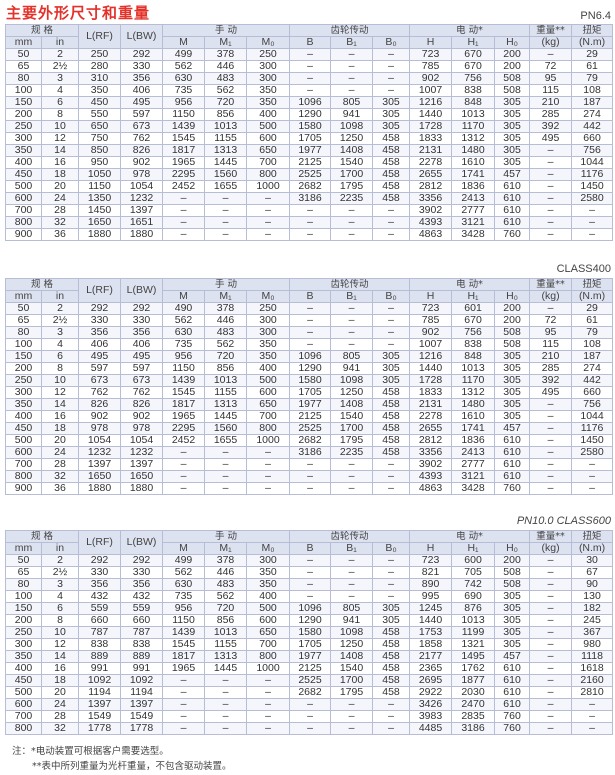 This screenshot has width=615, height=775. I want to click on cell-in: 28, so click(60, 464).